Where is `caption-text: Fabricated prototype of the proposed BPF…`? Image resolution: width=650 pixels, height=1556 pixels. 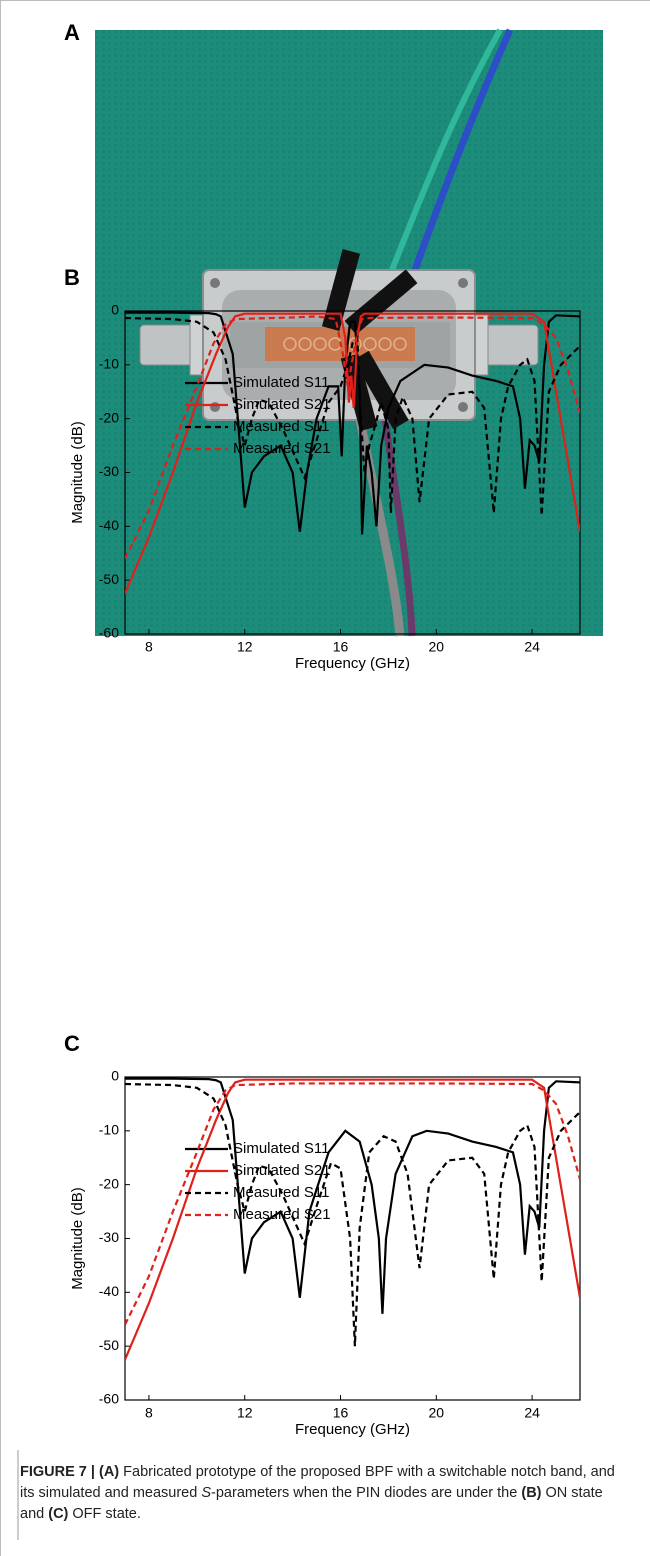 caption-text: Fabricated prototype of the proposed BPF… is located at coordinates (317, 1482).